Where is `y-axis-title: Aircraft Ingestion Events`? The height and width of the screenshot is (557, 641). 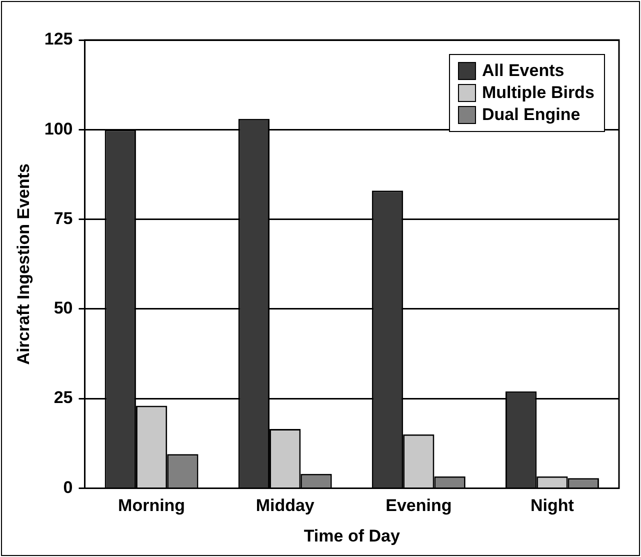 y-axis-title: Aircraft Ingestion Events is located at coordinates (23, 264).